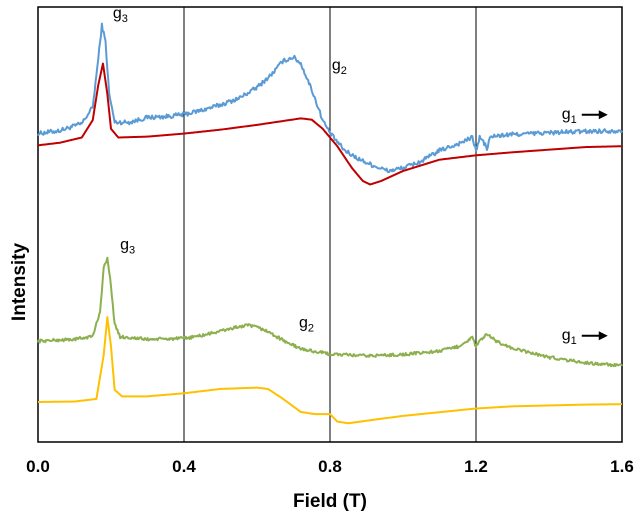 Image resolution: width=638 pixels, height=517 pixels. I want to click on x-tick-labels: 0.0 0.4 0.8 1.2 1.6, so click(330, 466).